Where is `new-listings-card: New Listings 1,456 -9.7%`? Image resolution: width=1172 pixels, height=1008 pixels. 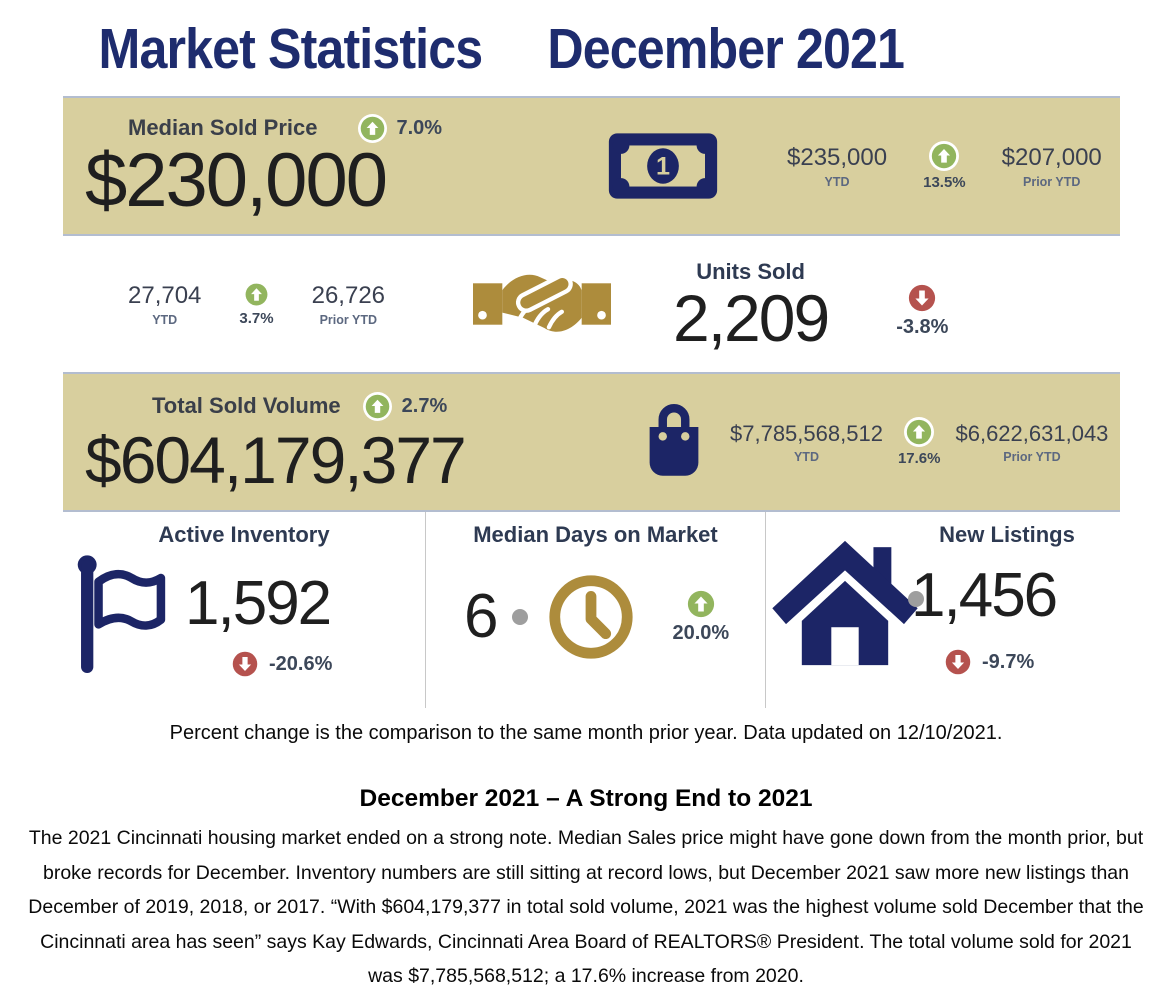 new-listings-card: New Listings 1,456 -9.7% is located at coordinates (942, 610).